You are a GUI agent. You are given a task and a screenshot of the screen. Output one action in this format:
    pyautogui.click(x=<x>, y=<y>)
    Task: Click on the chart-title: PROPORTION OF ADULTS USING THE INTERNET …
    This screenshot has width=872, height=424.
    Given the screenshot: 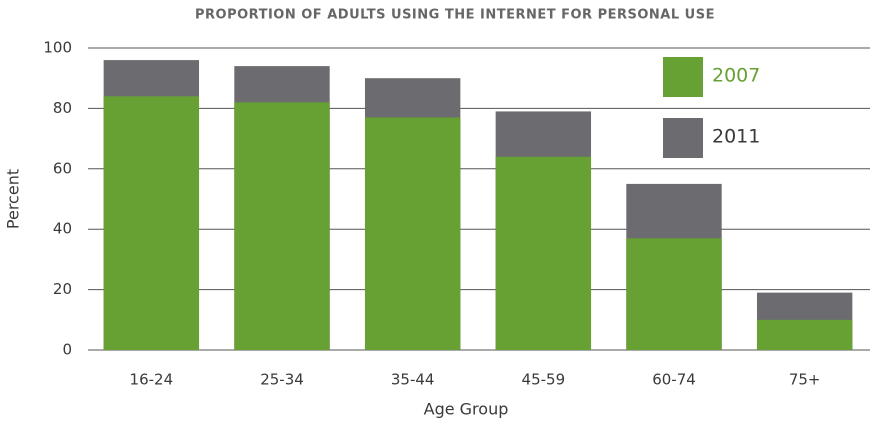 What is the action you would take?
    pyautogui.click(x=455, y=15)
    